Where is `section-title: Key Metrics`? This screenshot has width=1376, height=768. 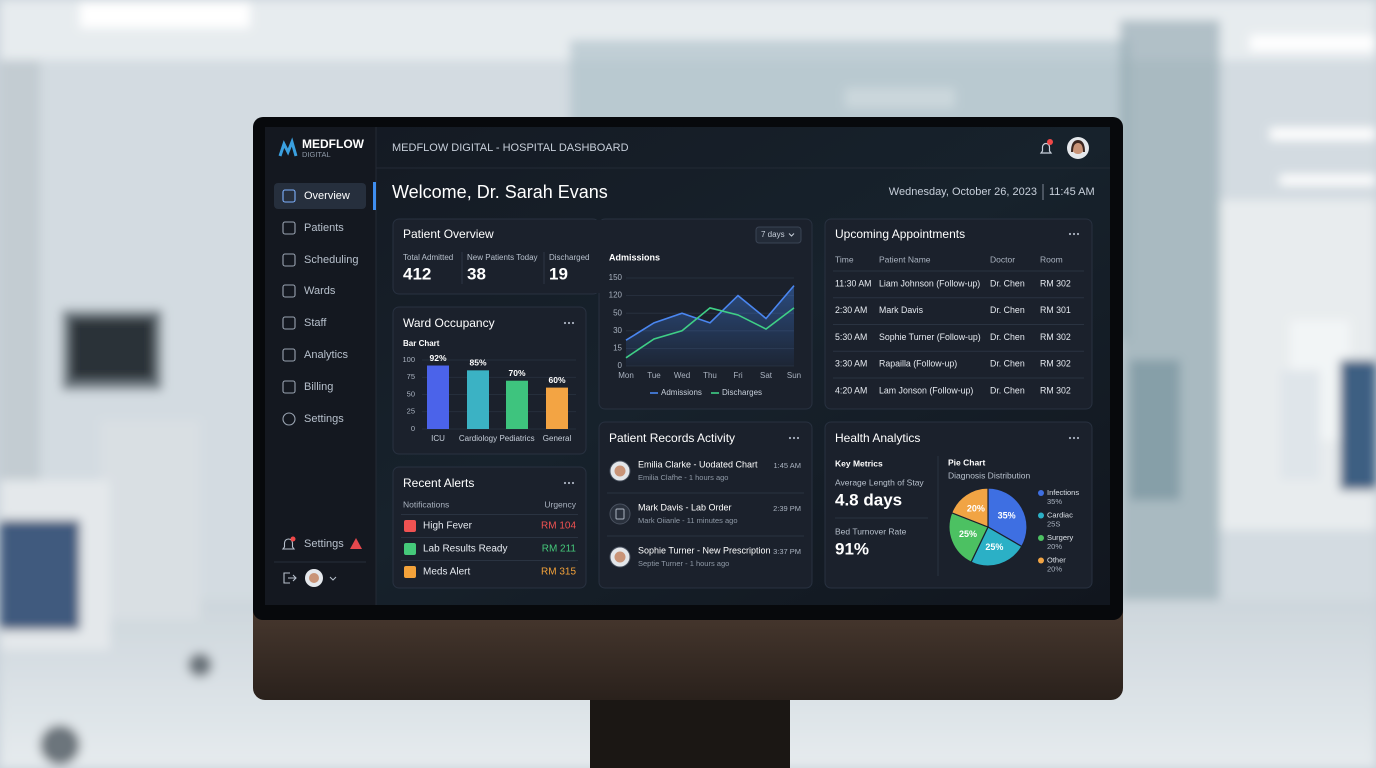
section-title: Key Metrics is located at coordinates (859, 463).